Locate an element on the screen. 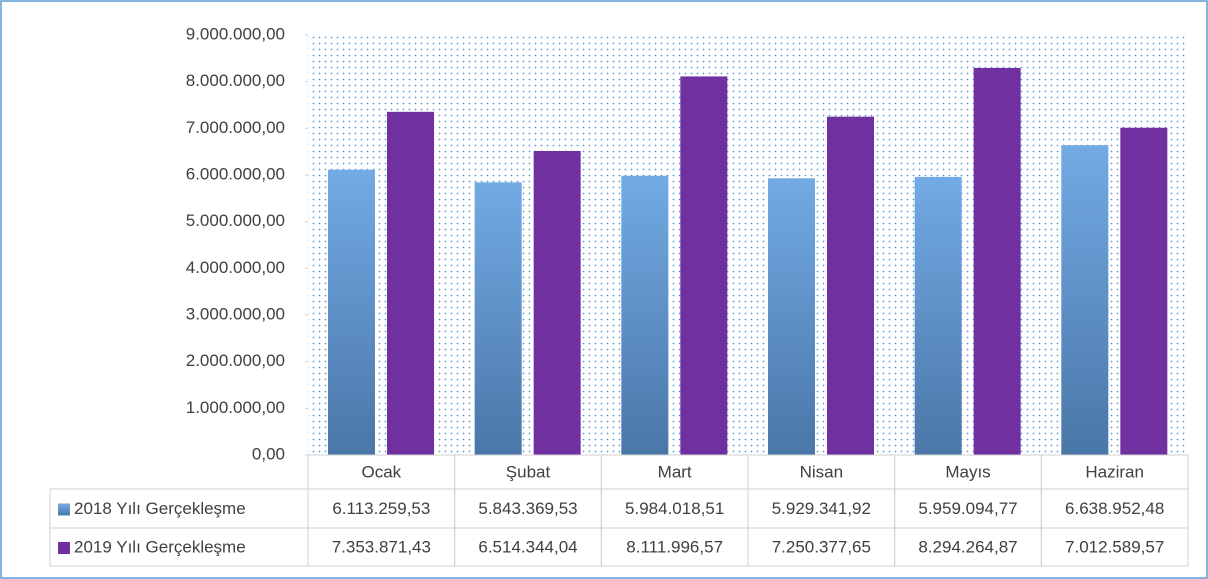 This screenshot has height=579, width=1208. x-tick-label: Mayıs is located at coordinates (967, 471).